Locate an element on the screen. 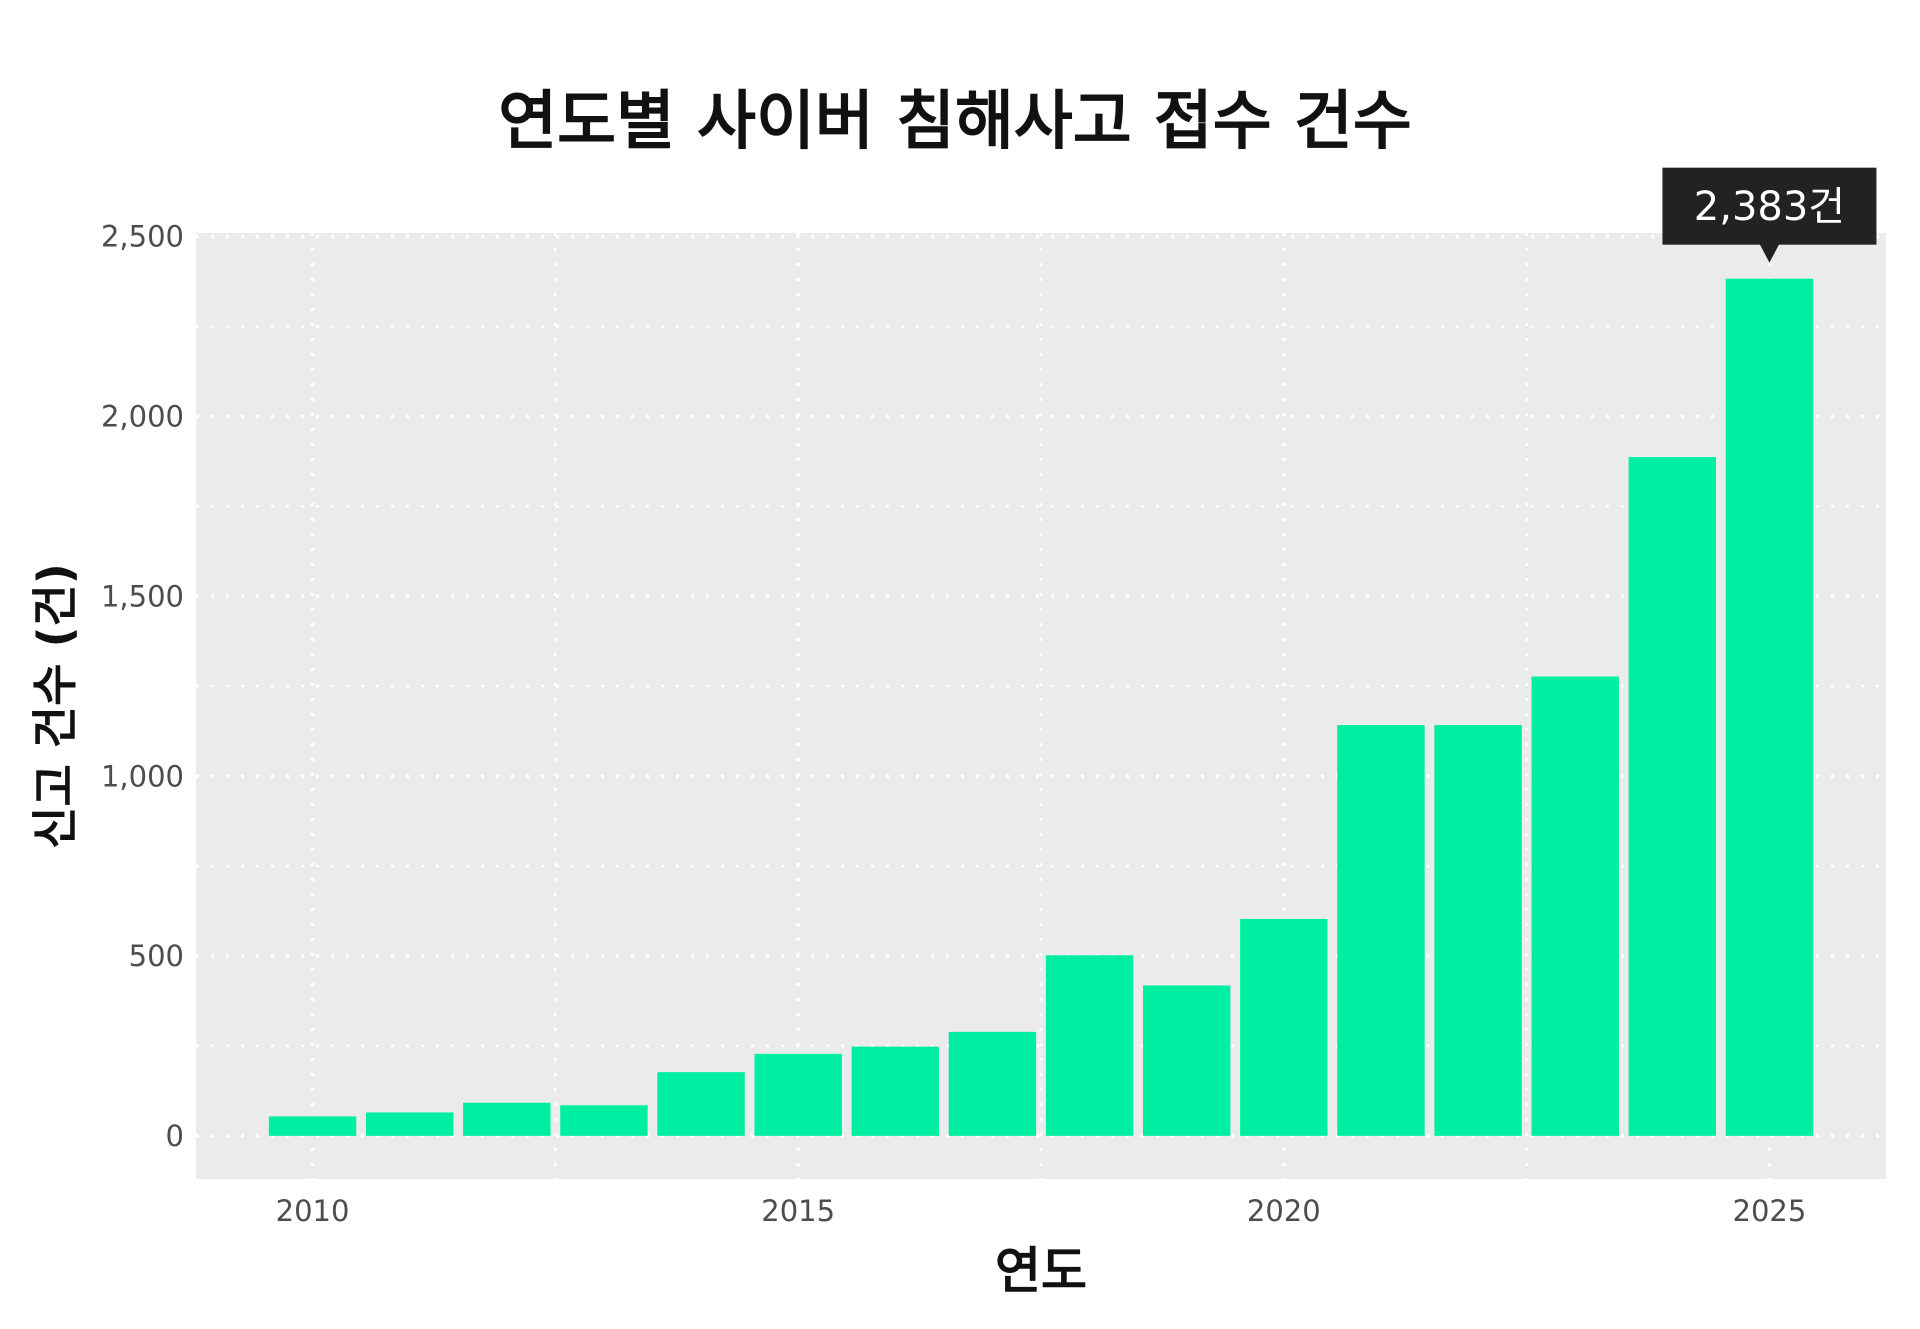 The height and width of the screenshot is (1329, 1920). annotation-callout: 2,383건 is located at coordinates (1769, 215).